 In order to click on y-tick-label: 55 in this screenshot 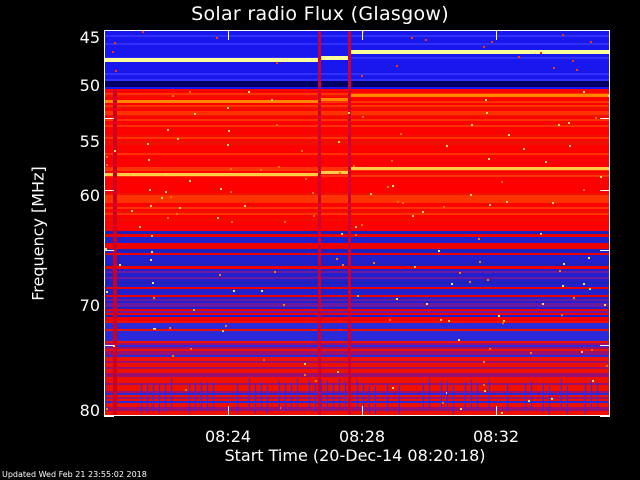, I will do `click(89, 141)`.